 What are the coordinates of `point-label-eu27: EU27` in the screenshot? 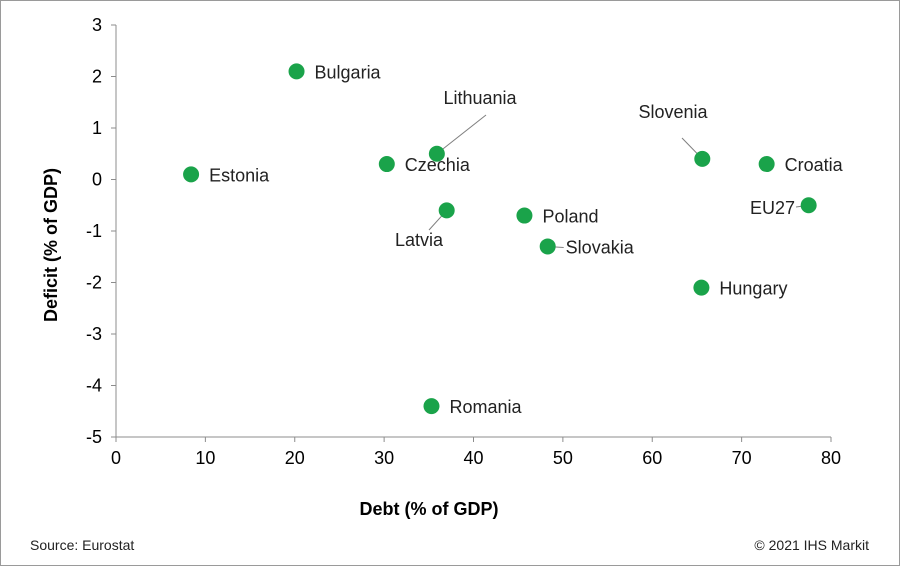 It's located at (772, 208).